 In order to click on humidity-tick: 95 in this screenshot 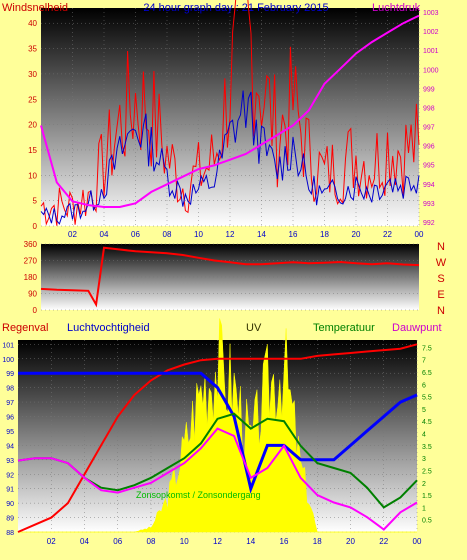, I will do `click(10, 432)`.